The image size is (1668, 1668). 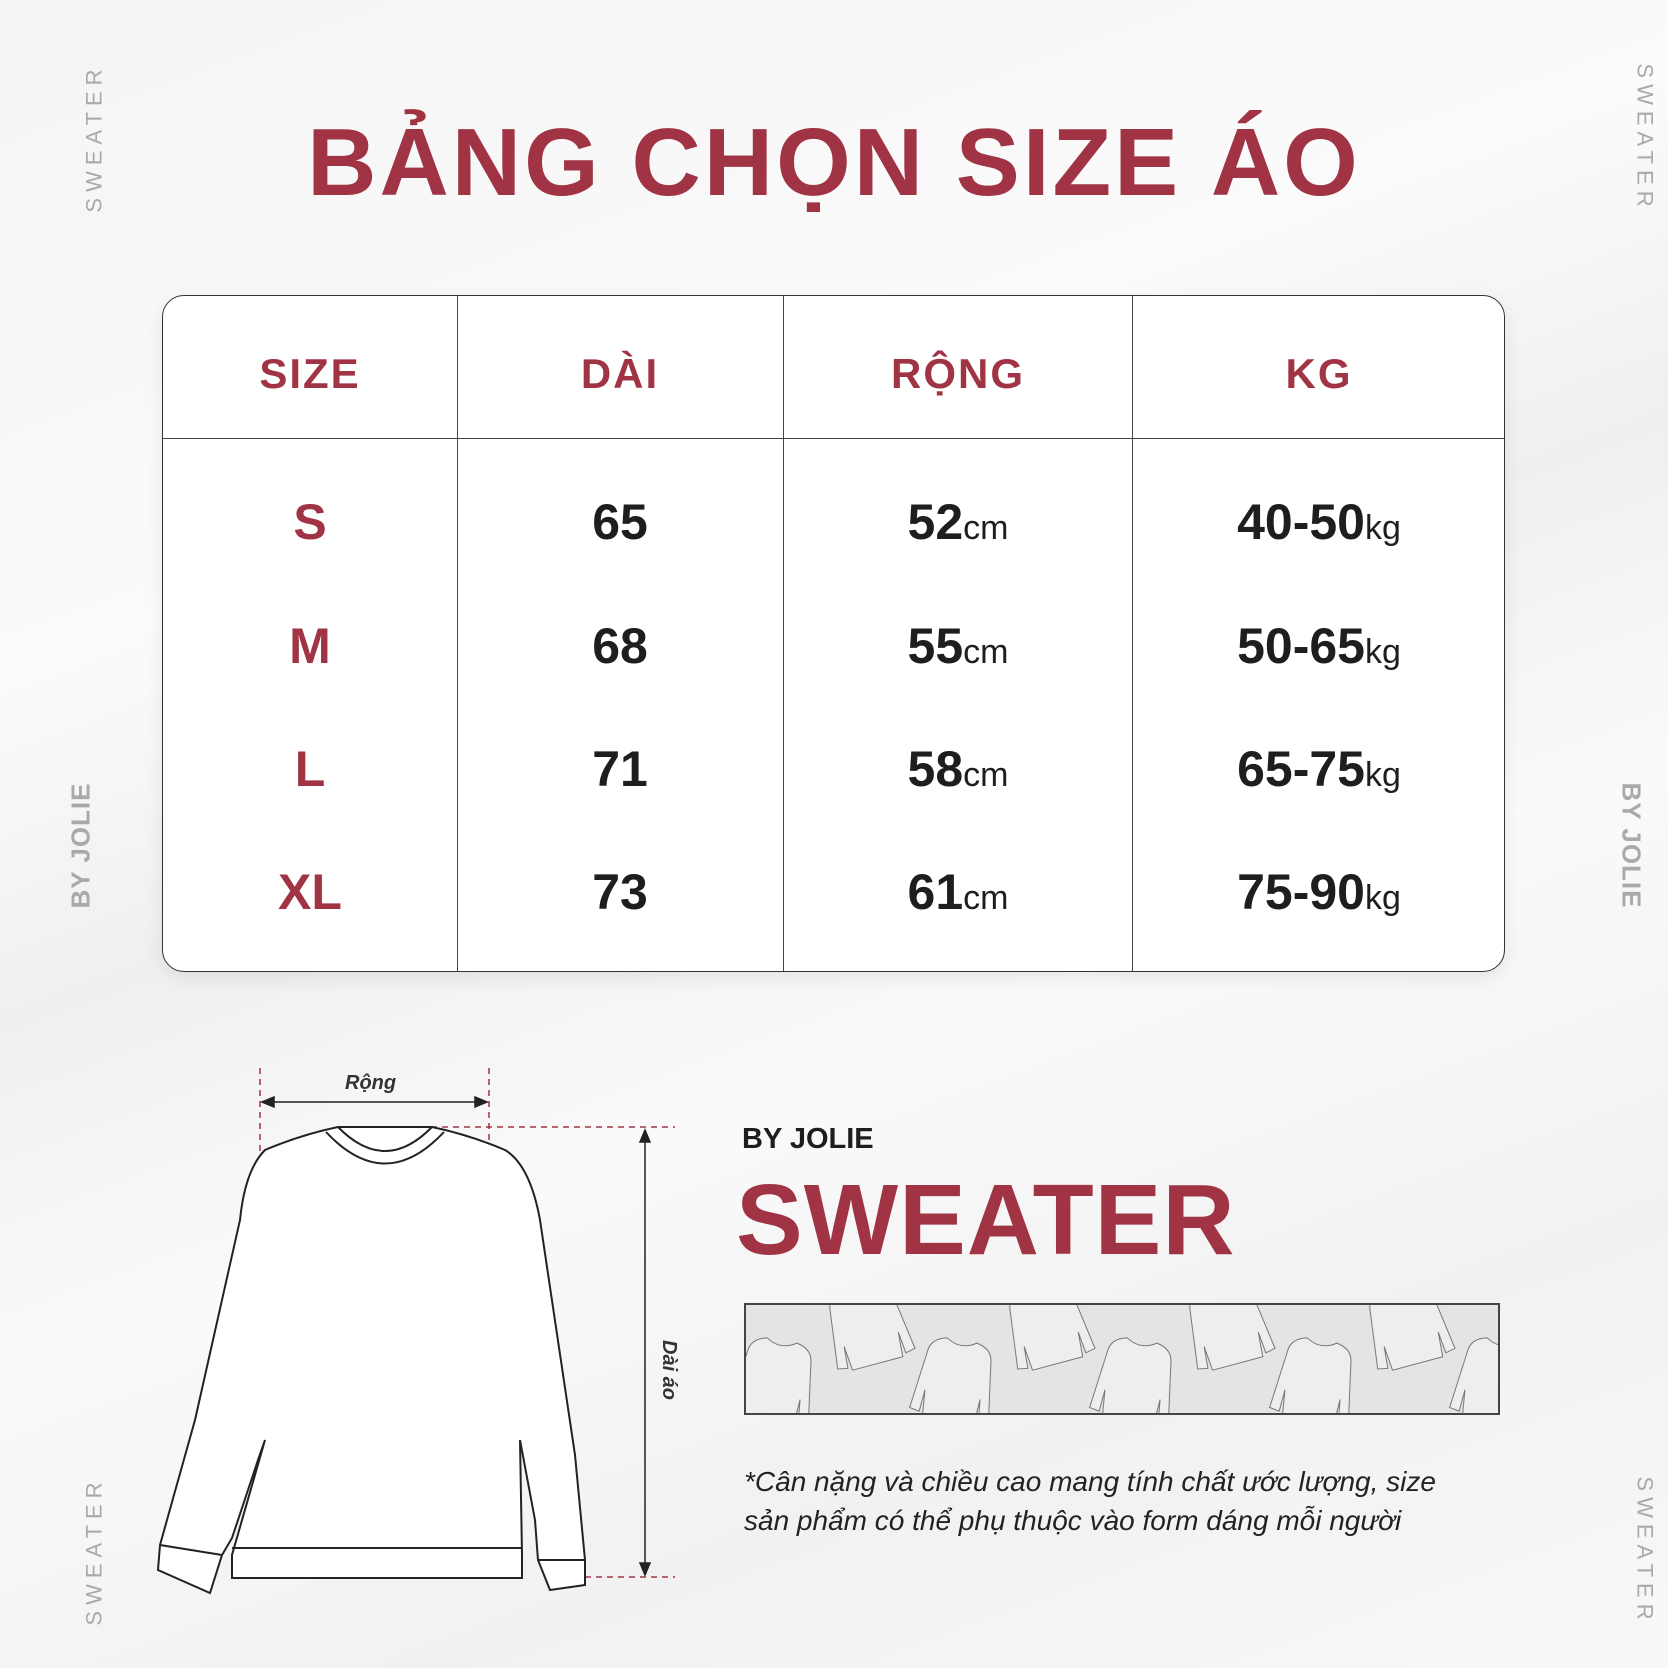 I want to click on width-cell: 55cm, so click(x=958, y=646).